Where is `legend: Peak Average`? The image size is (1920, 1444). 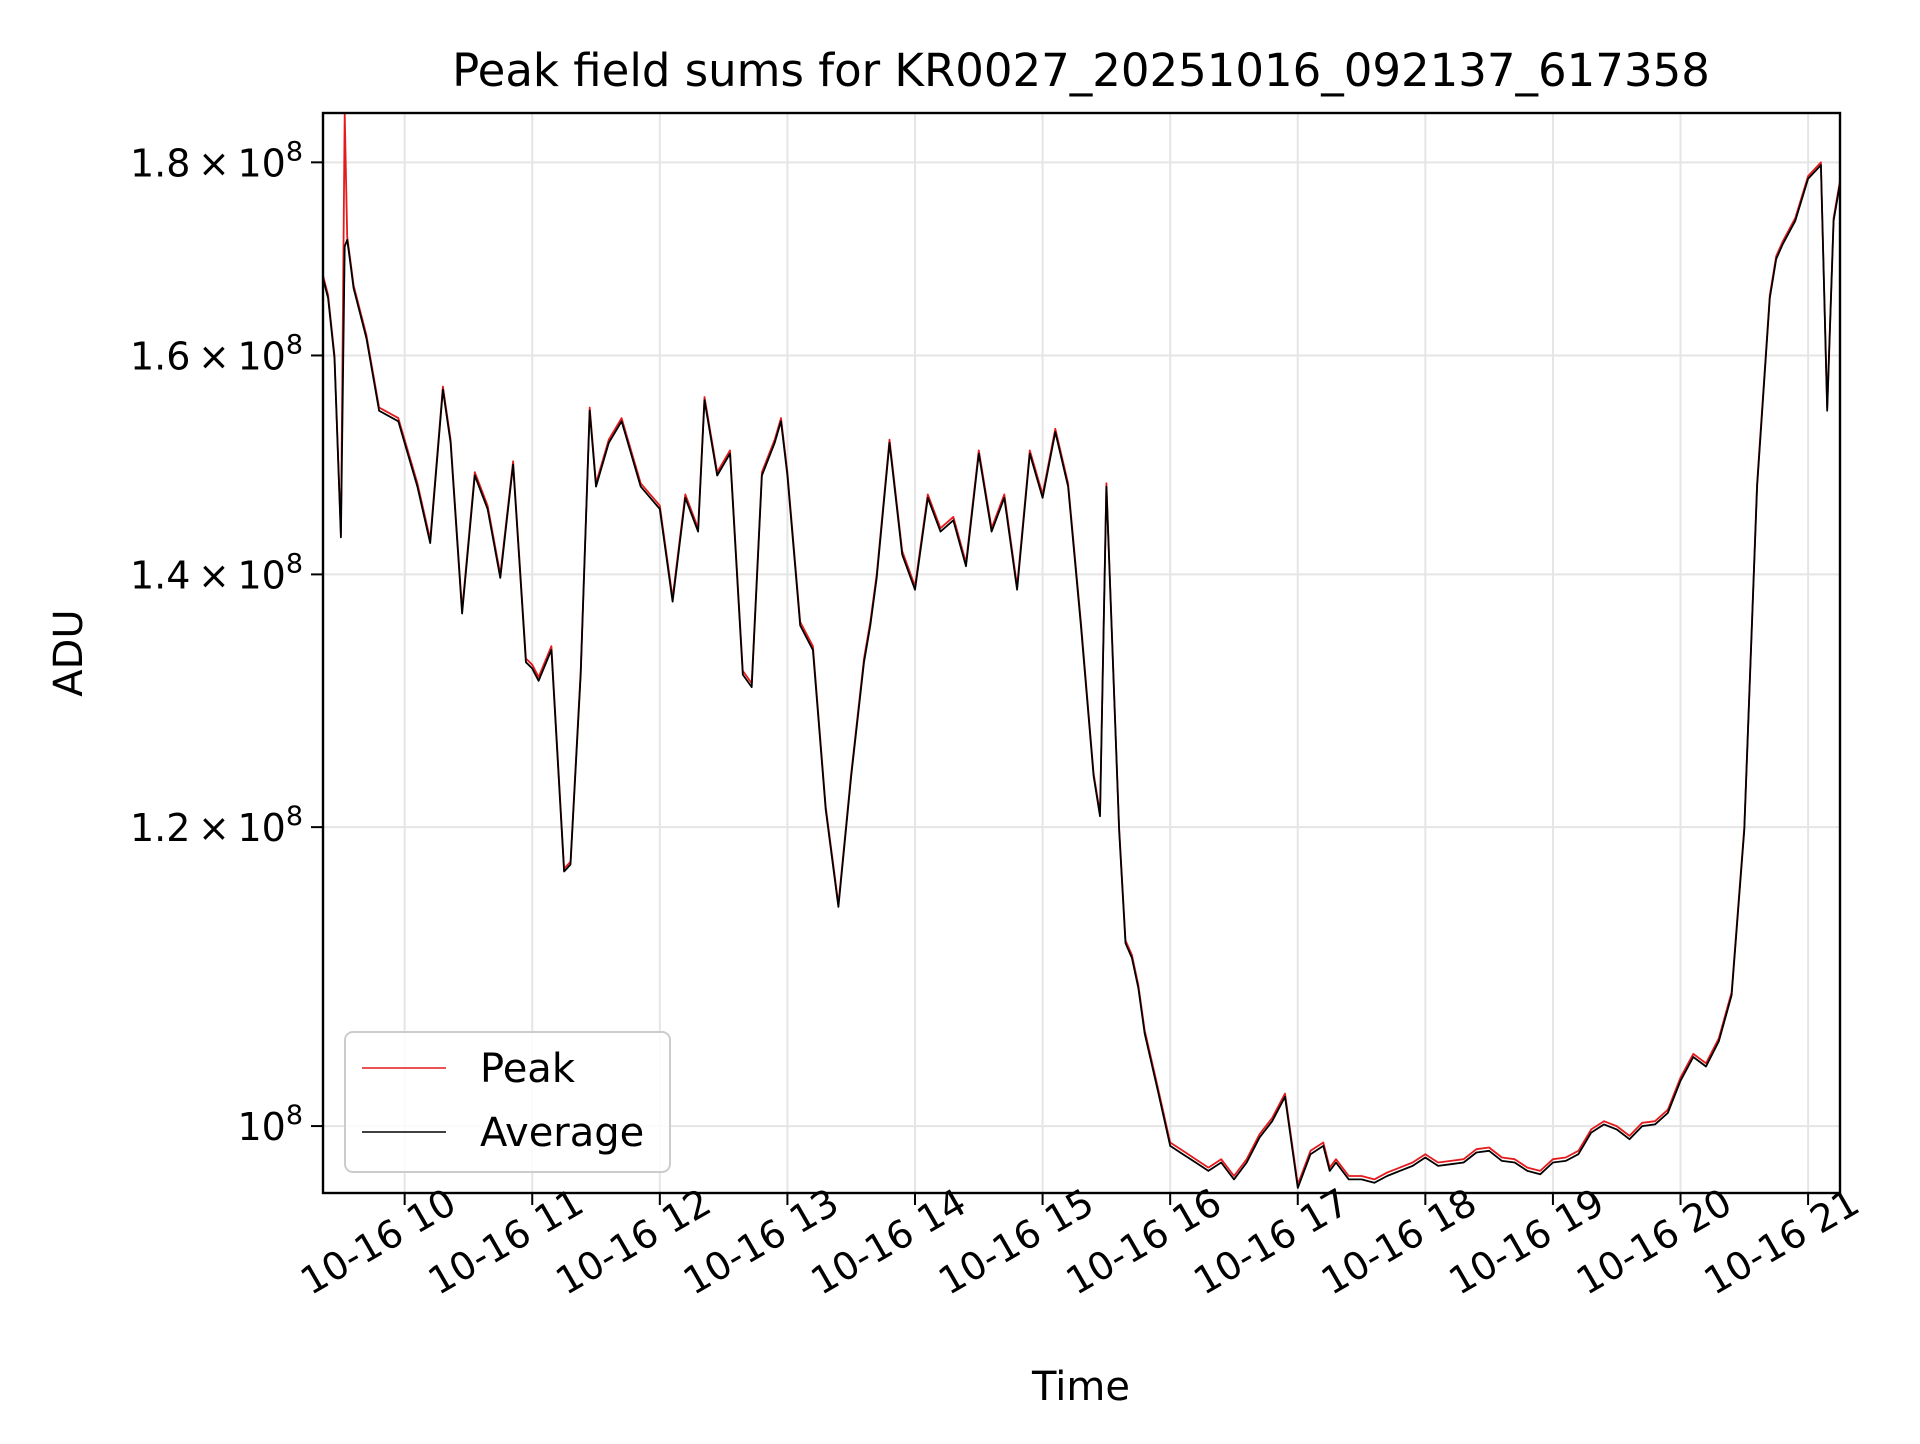 legend: Peak Average is located at coordinates (507, 1102).